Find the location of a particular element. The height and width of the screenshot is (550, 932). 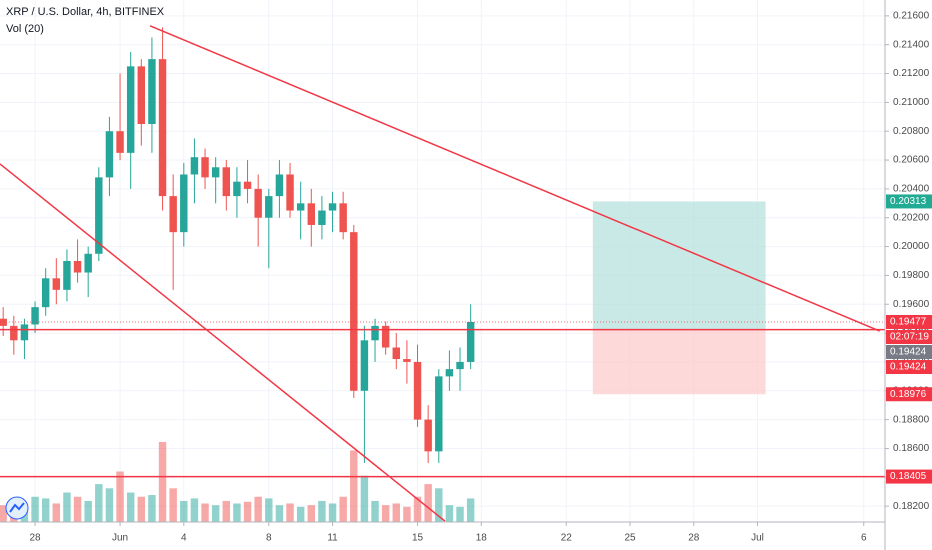

y-tick-label: 0.18200 is located at coordinates (911, 506).